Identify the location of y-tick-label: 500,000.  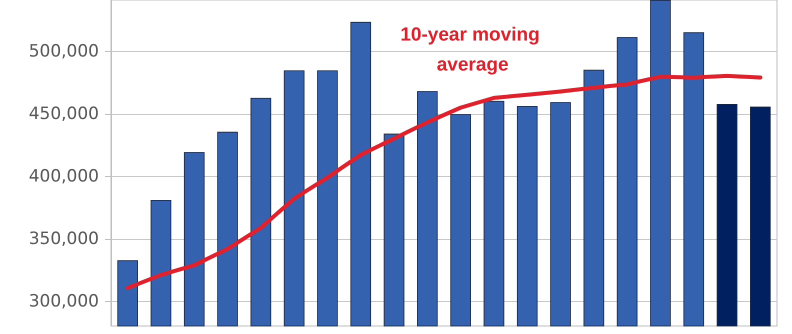
(63, 51).